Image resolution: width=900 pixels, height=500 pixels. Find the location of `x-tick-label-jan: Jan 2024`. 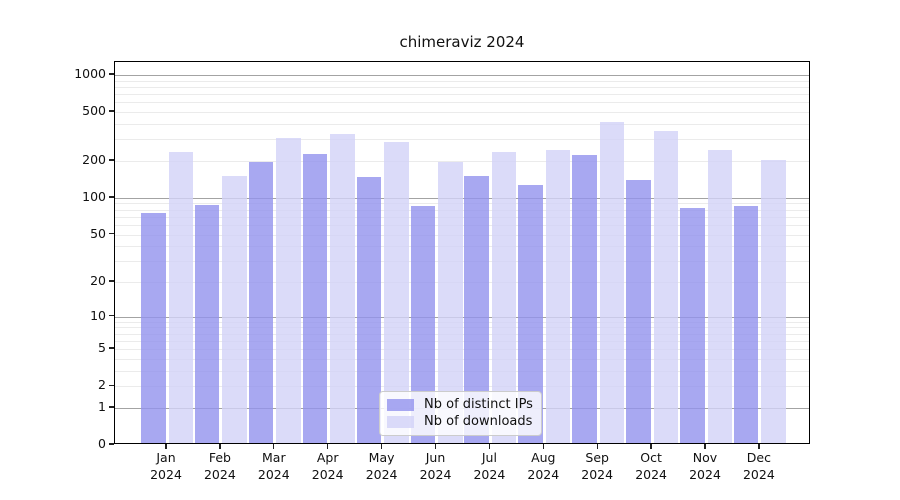

x-tick-label-jan: Jan 2024 is located at coordinates (166, 466).